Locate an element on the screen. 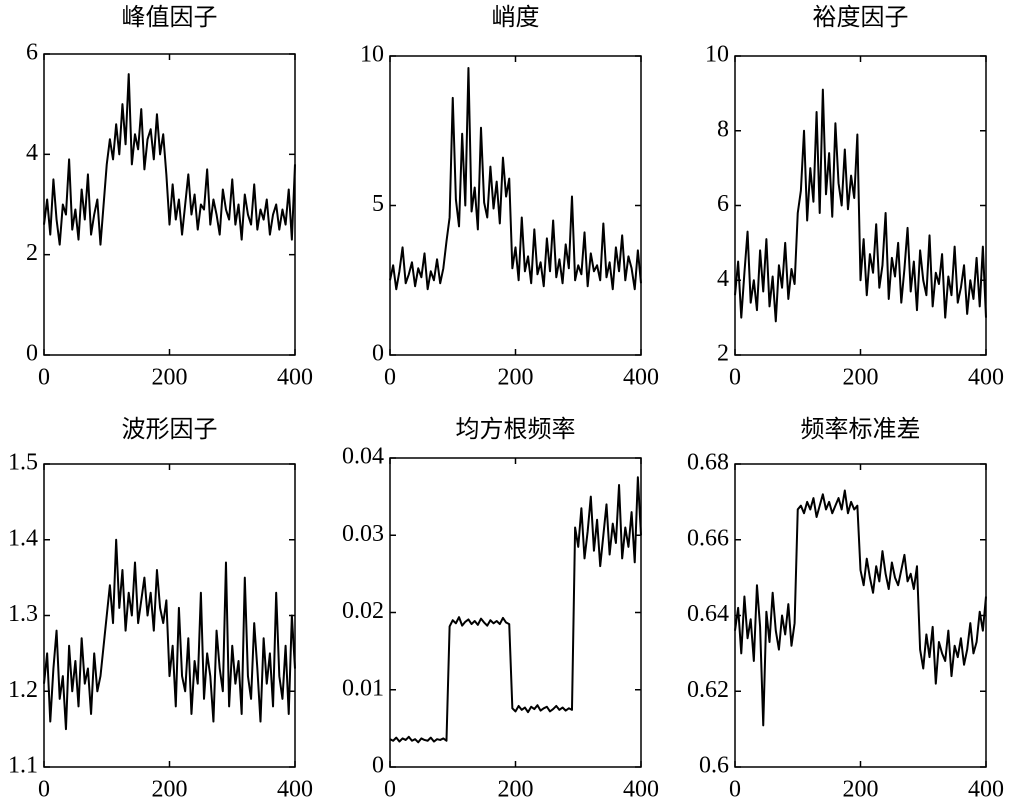 This screenshot has height=801, width=1013. chart-title: 均方根频率 is located at coordinates (516, 429).